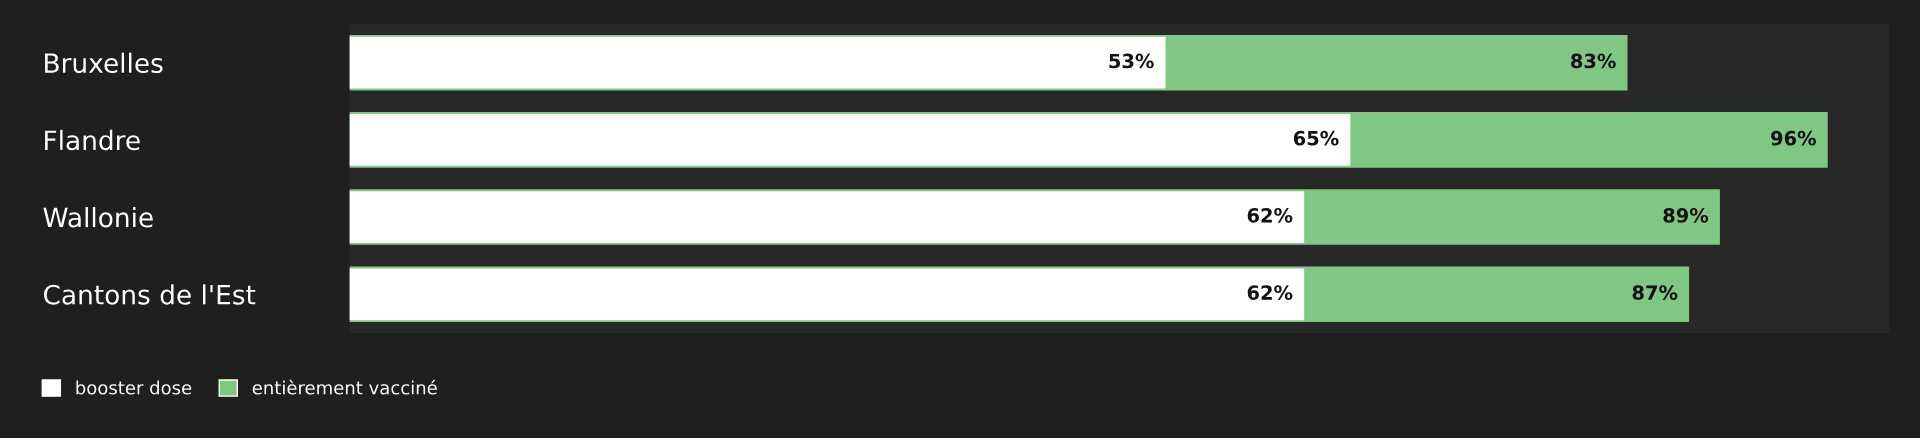 This screenshot has width=1920, height=438. What do you see at coordinates (92, 140) in the screenshot?
I see `y-tick-label: Flandre` at bounding box center [92, 140].